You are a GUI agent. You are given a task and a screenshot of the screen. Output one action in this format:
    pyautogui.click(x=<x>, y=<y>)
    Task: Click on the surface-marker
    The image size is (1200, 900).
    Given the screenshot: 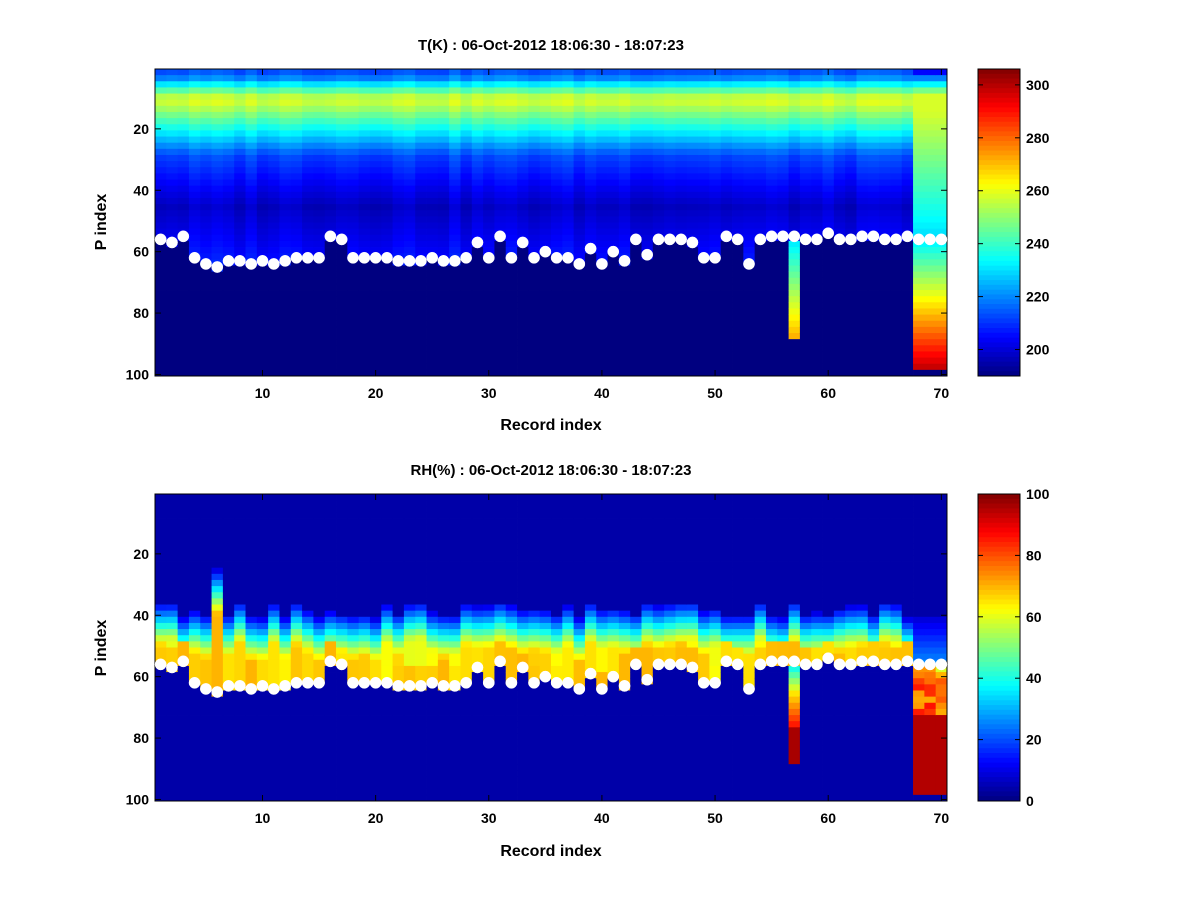 What is the action you would take?
    pyautogui.click(x=703, y=257)
    